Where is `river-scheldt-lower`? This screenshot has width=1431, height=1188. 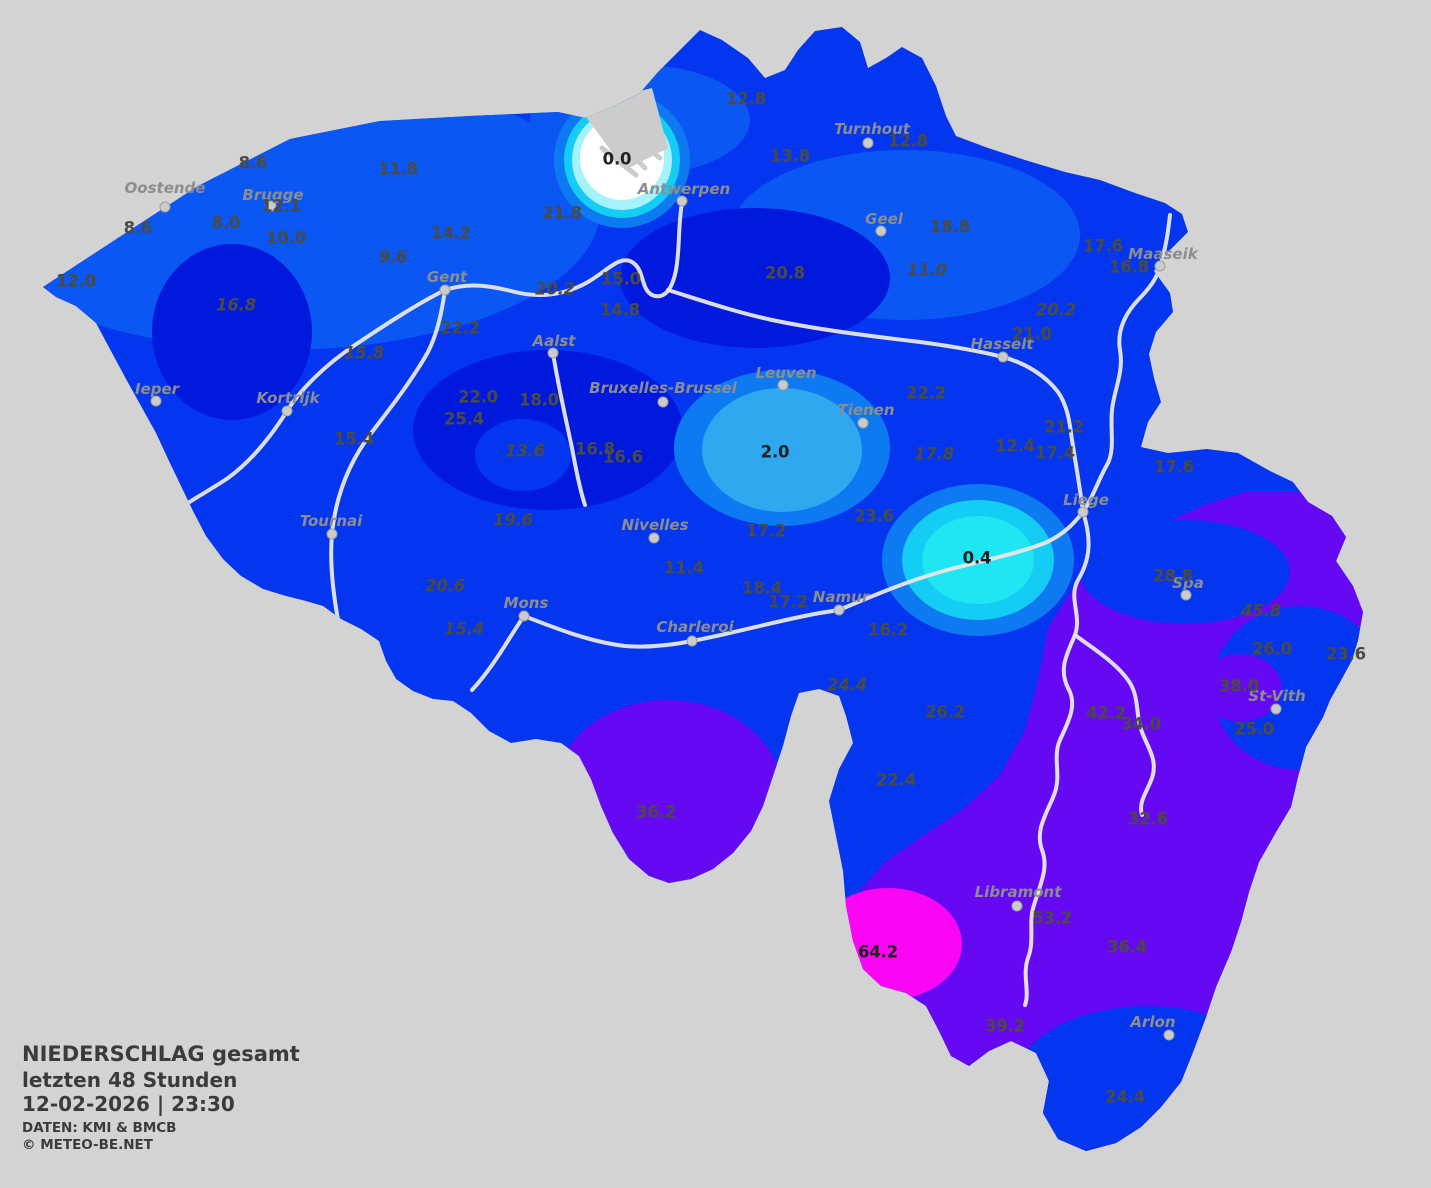 river-scheldt-lower is located at coordinates (388, 489).